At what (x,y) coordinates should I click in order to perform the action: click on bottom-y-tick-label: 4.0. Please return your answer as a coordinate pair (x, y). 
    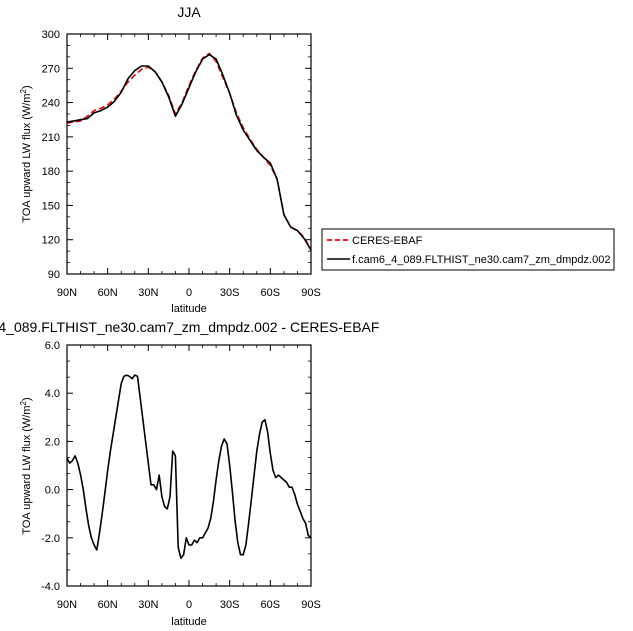
    Looking at the image, I should click on (52, 394).